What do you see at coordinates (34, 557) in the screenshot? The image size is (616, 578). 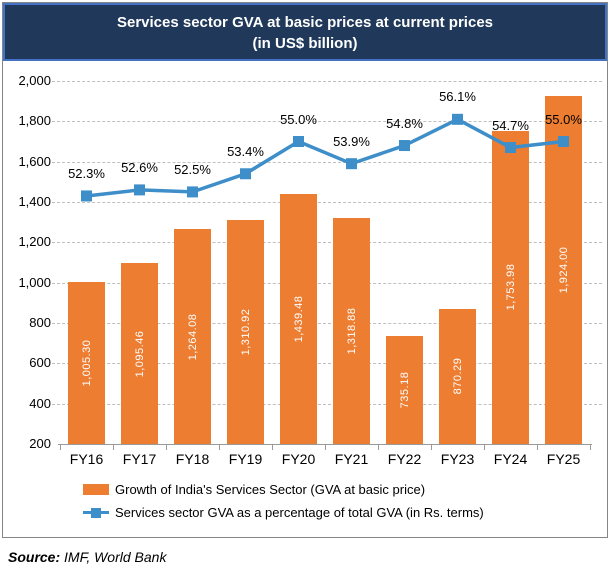 I see `source-prefix: Source:` at bounding box center [34, 557].